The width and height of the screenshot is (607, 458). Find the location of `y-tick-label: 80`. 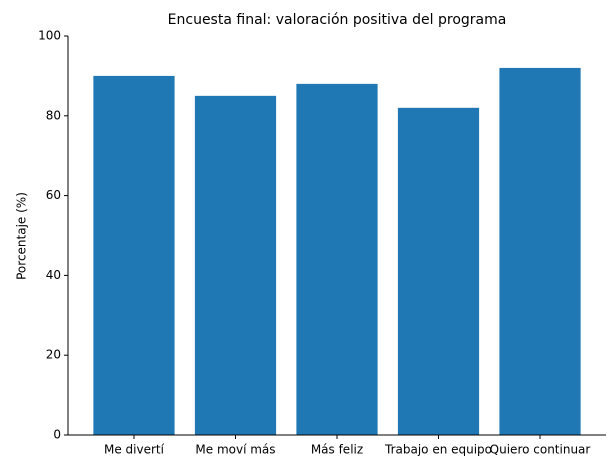

y-tick-label: 80 is located at coordinates (53, 115).